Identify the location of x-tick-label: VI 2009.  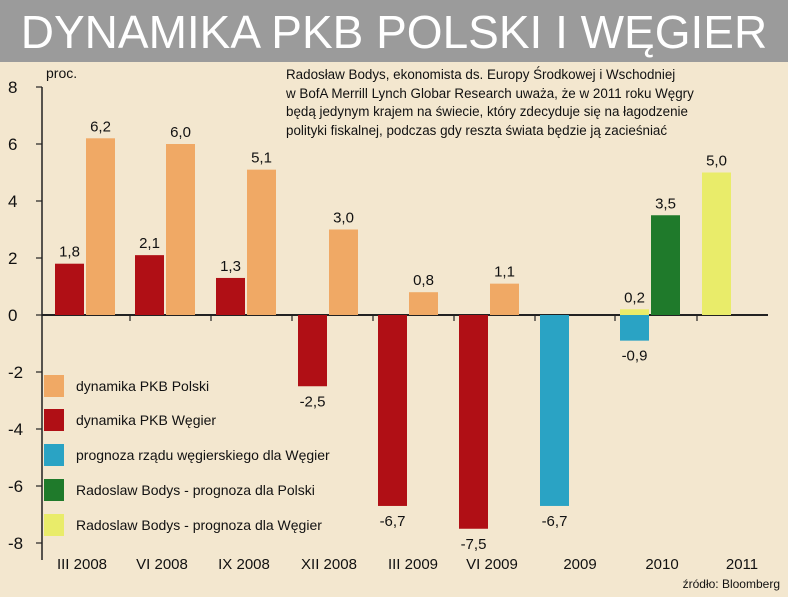
(492, 564).